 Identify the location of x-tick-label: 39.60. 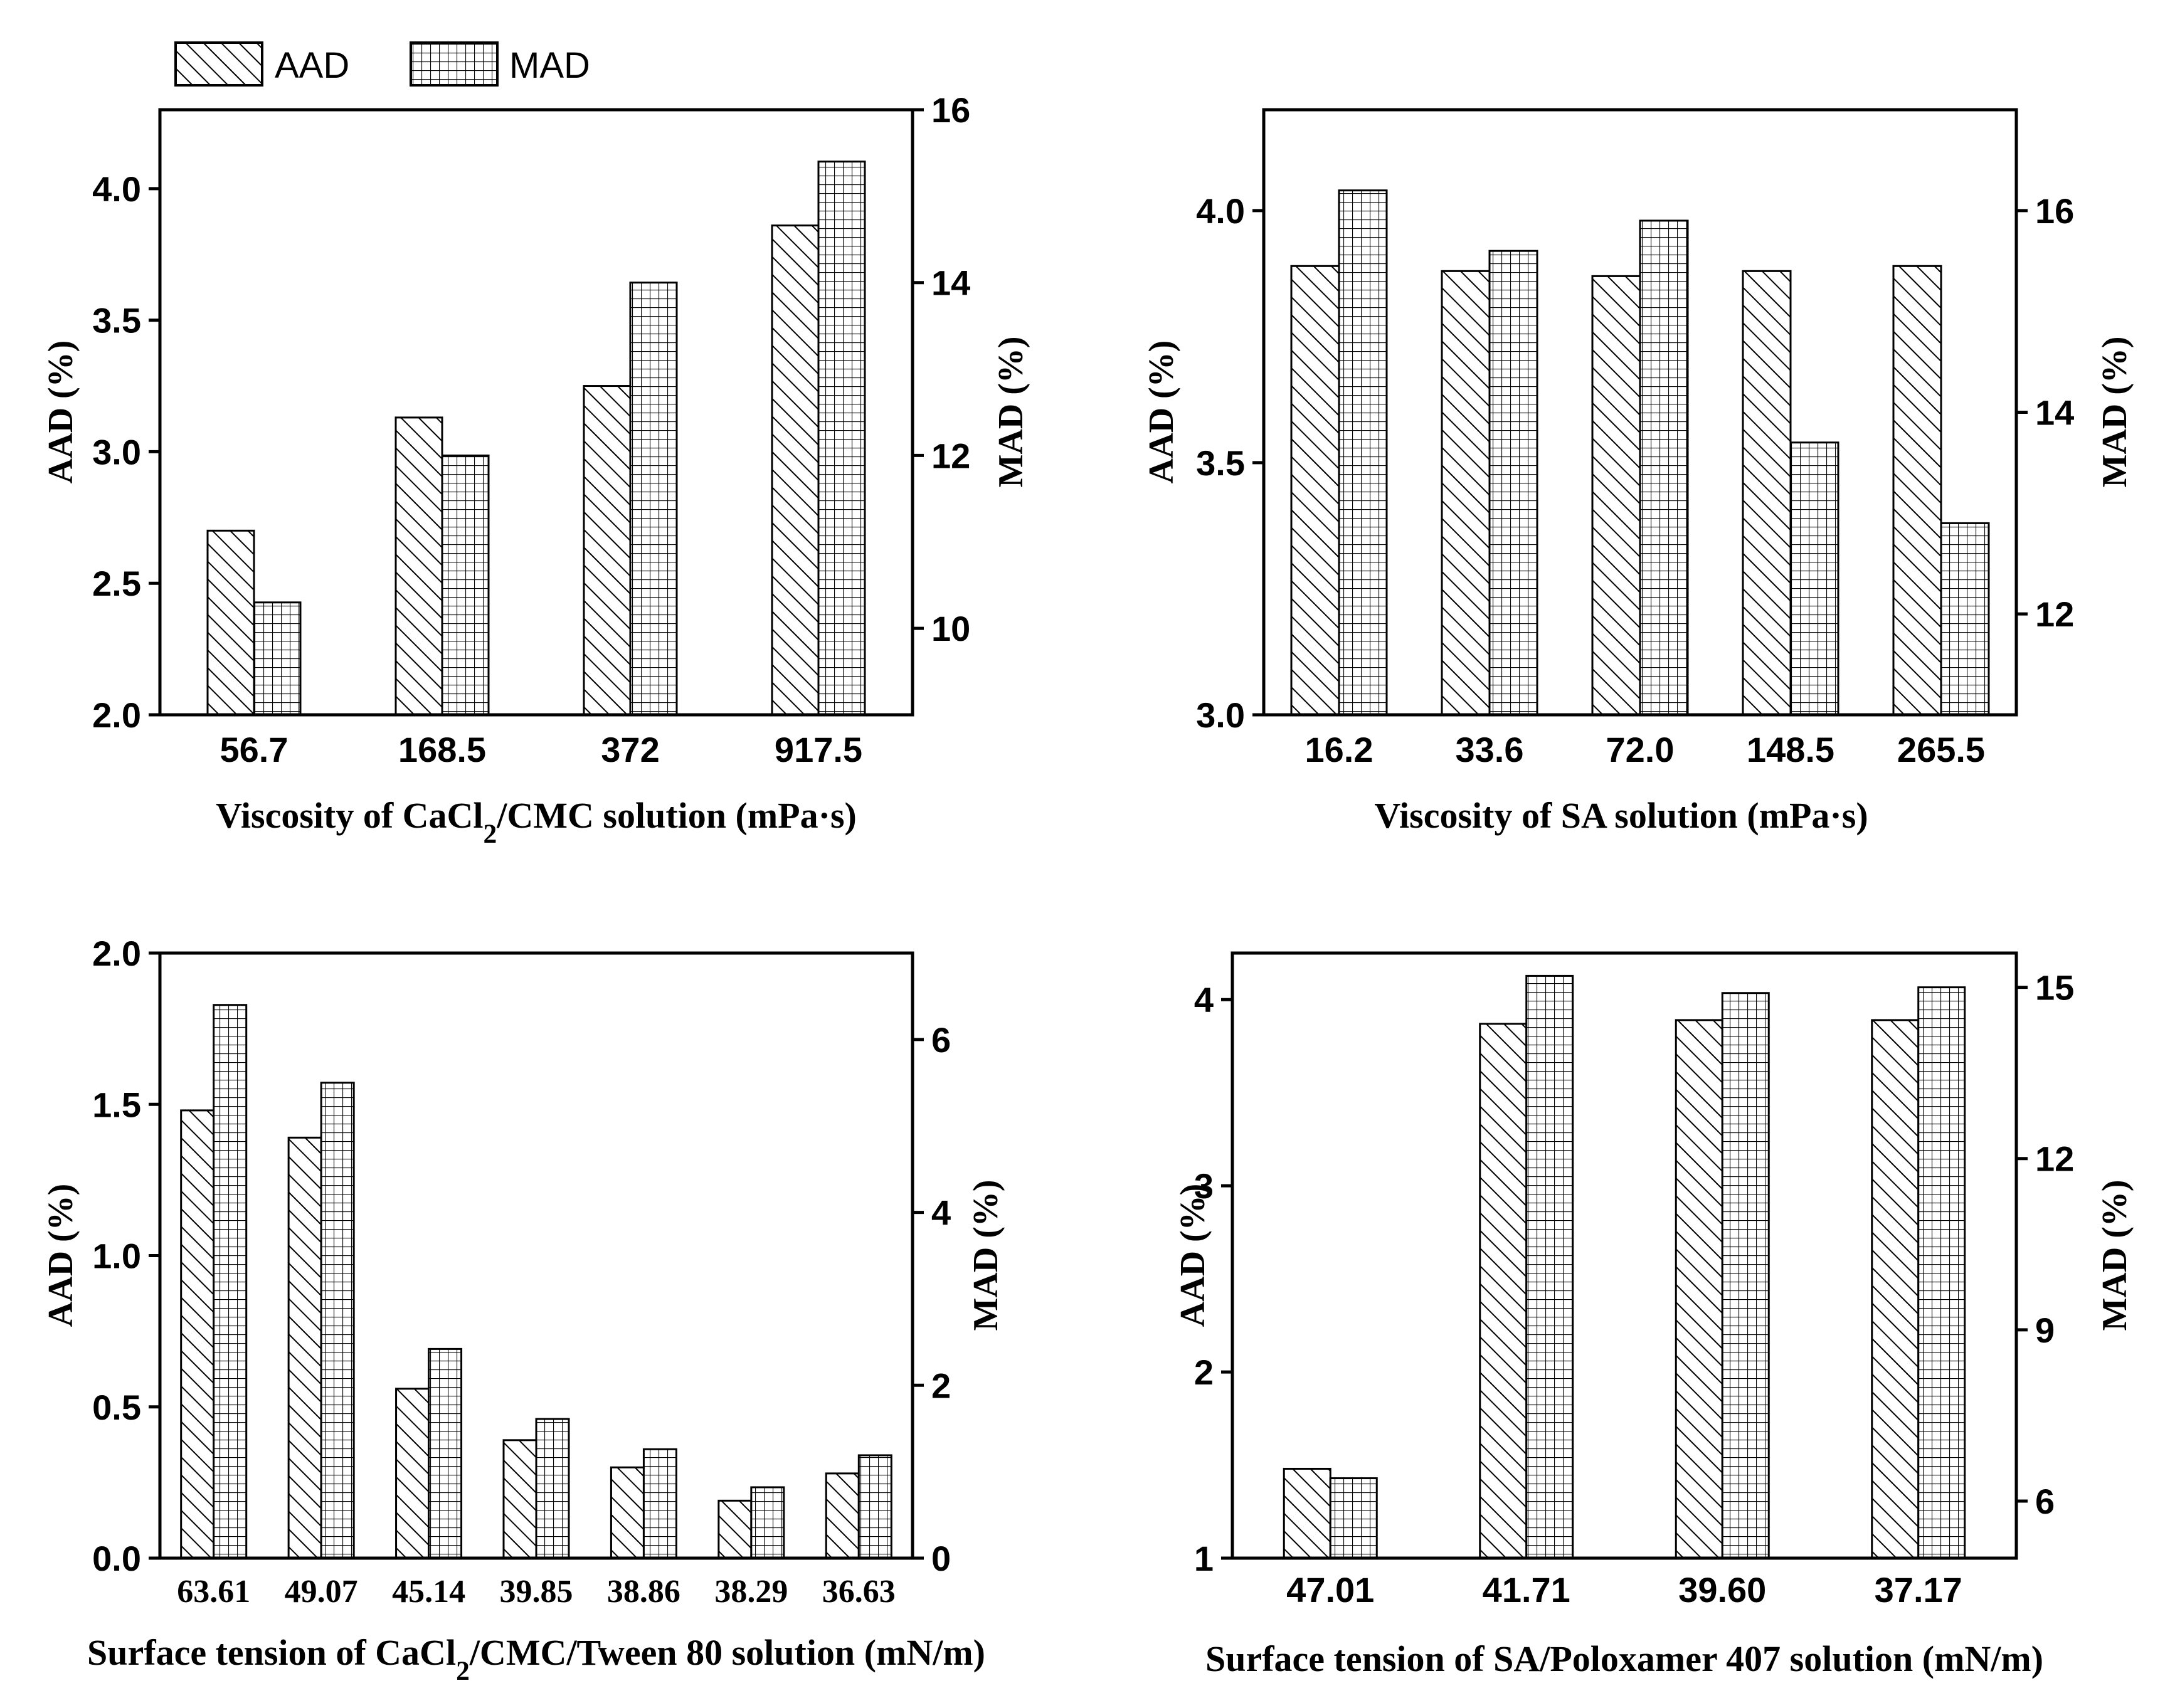
(1722, 1590).